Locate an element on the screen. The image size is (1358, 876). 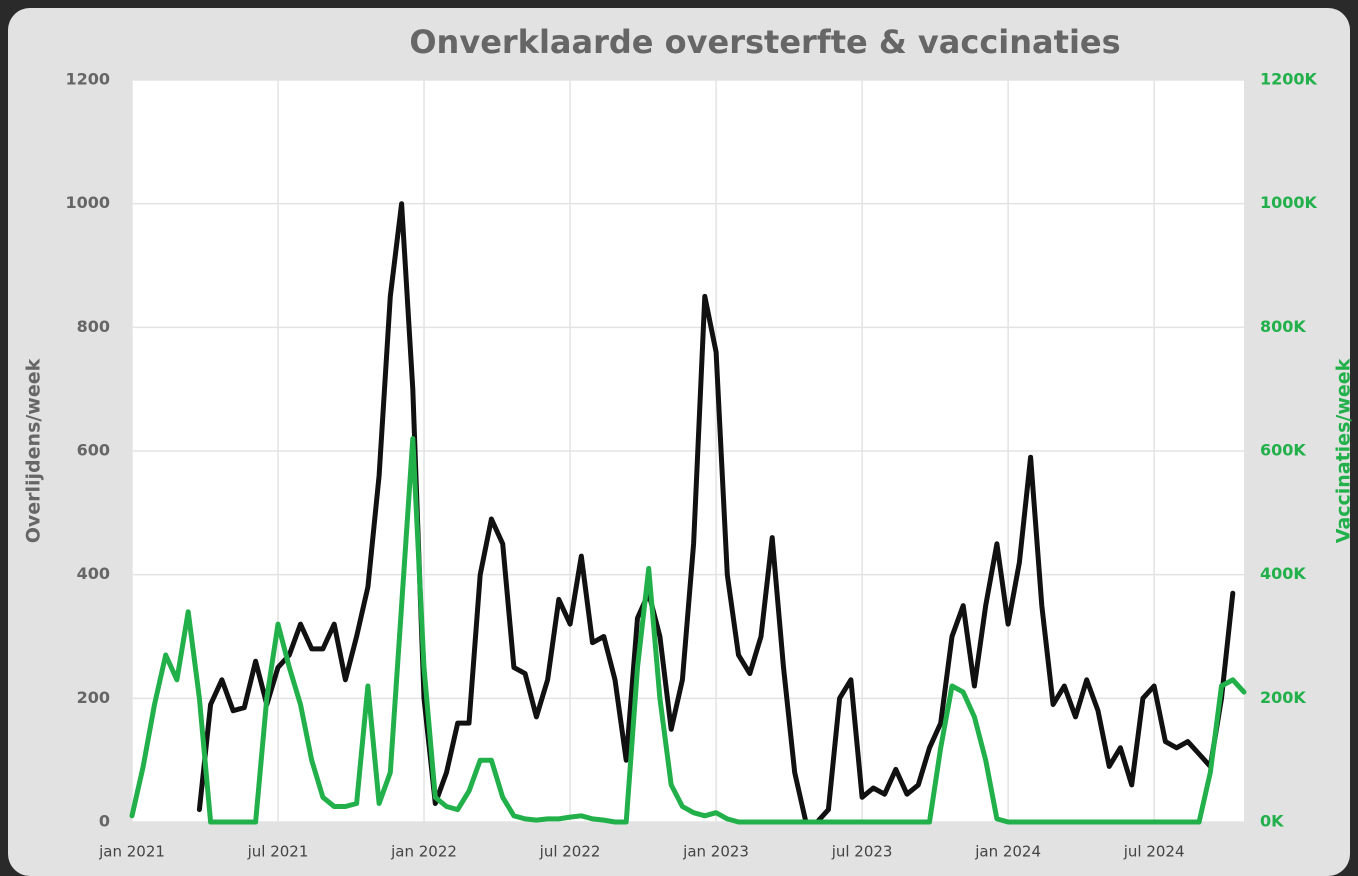
y2-tick-label: 400K is located at coordinates (1283, 573).